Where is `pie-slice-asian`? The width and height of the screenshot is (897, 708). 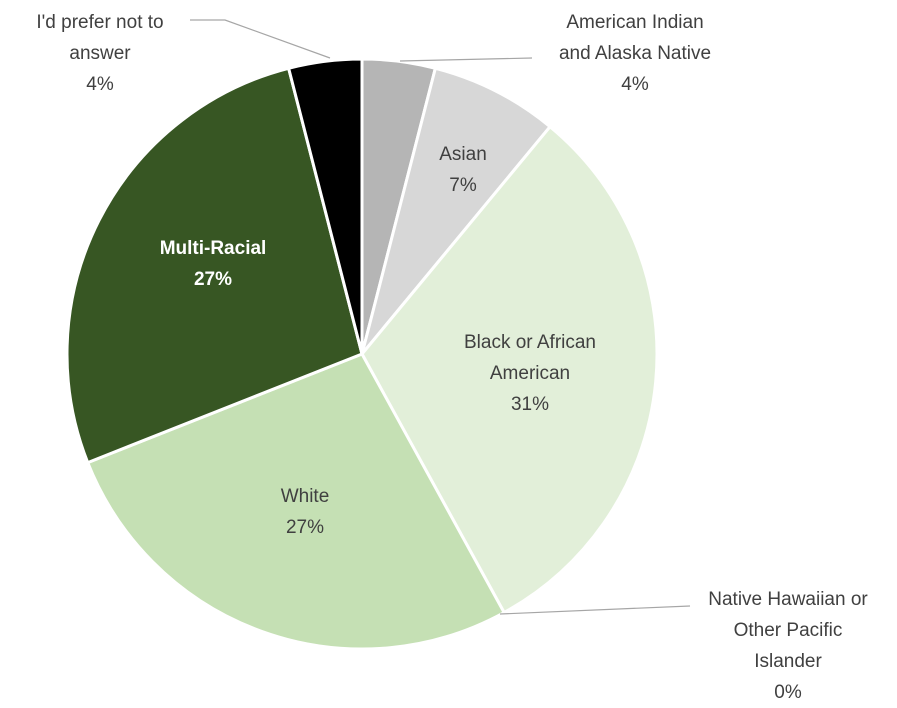 pie-slice-asian is located at coordinates (456, 210).